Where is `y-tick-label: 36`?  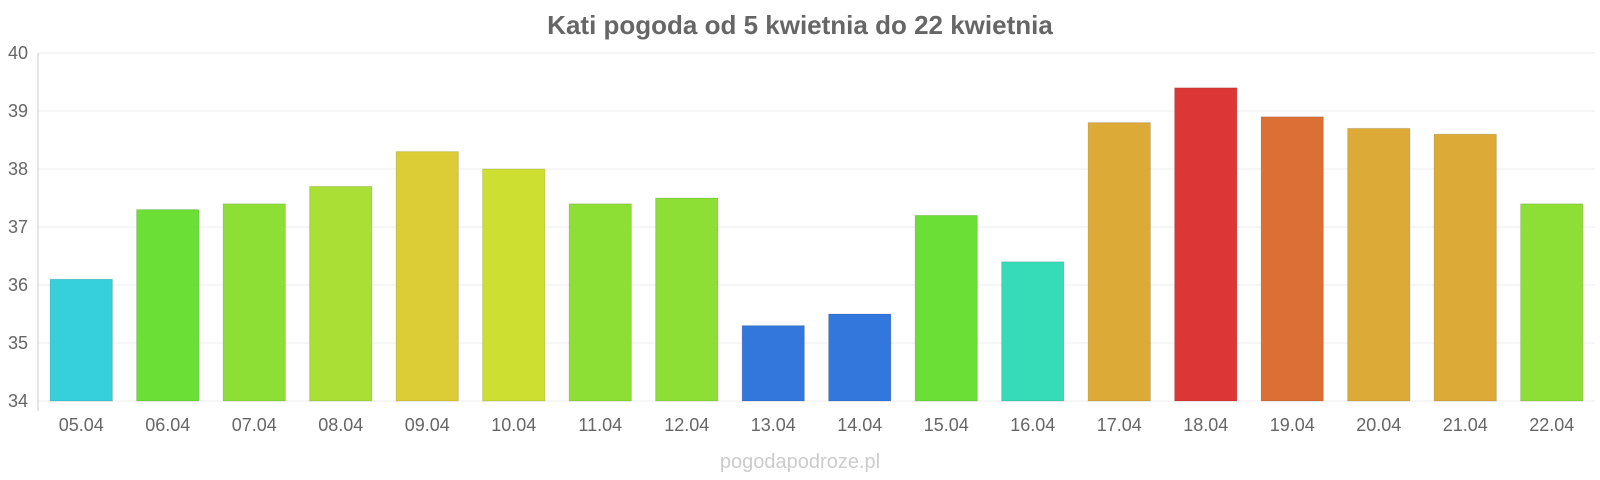 y-tick-label: 36 is located at coordinates (18, 285).